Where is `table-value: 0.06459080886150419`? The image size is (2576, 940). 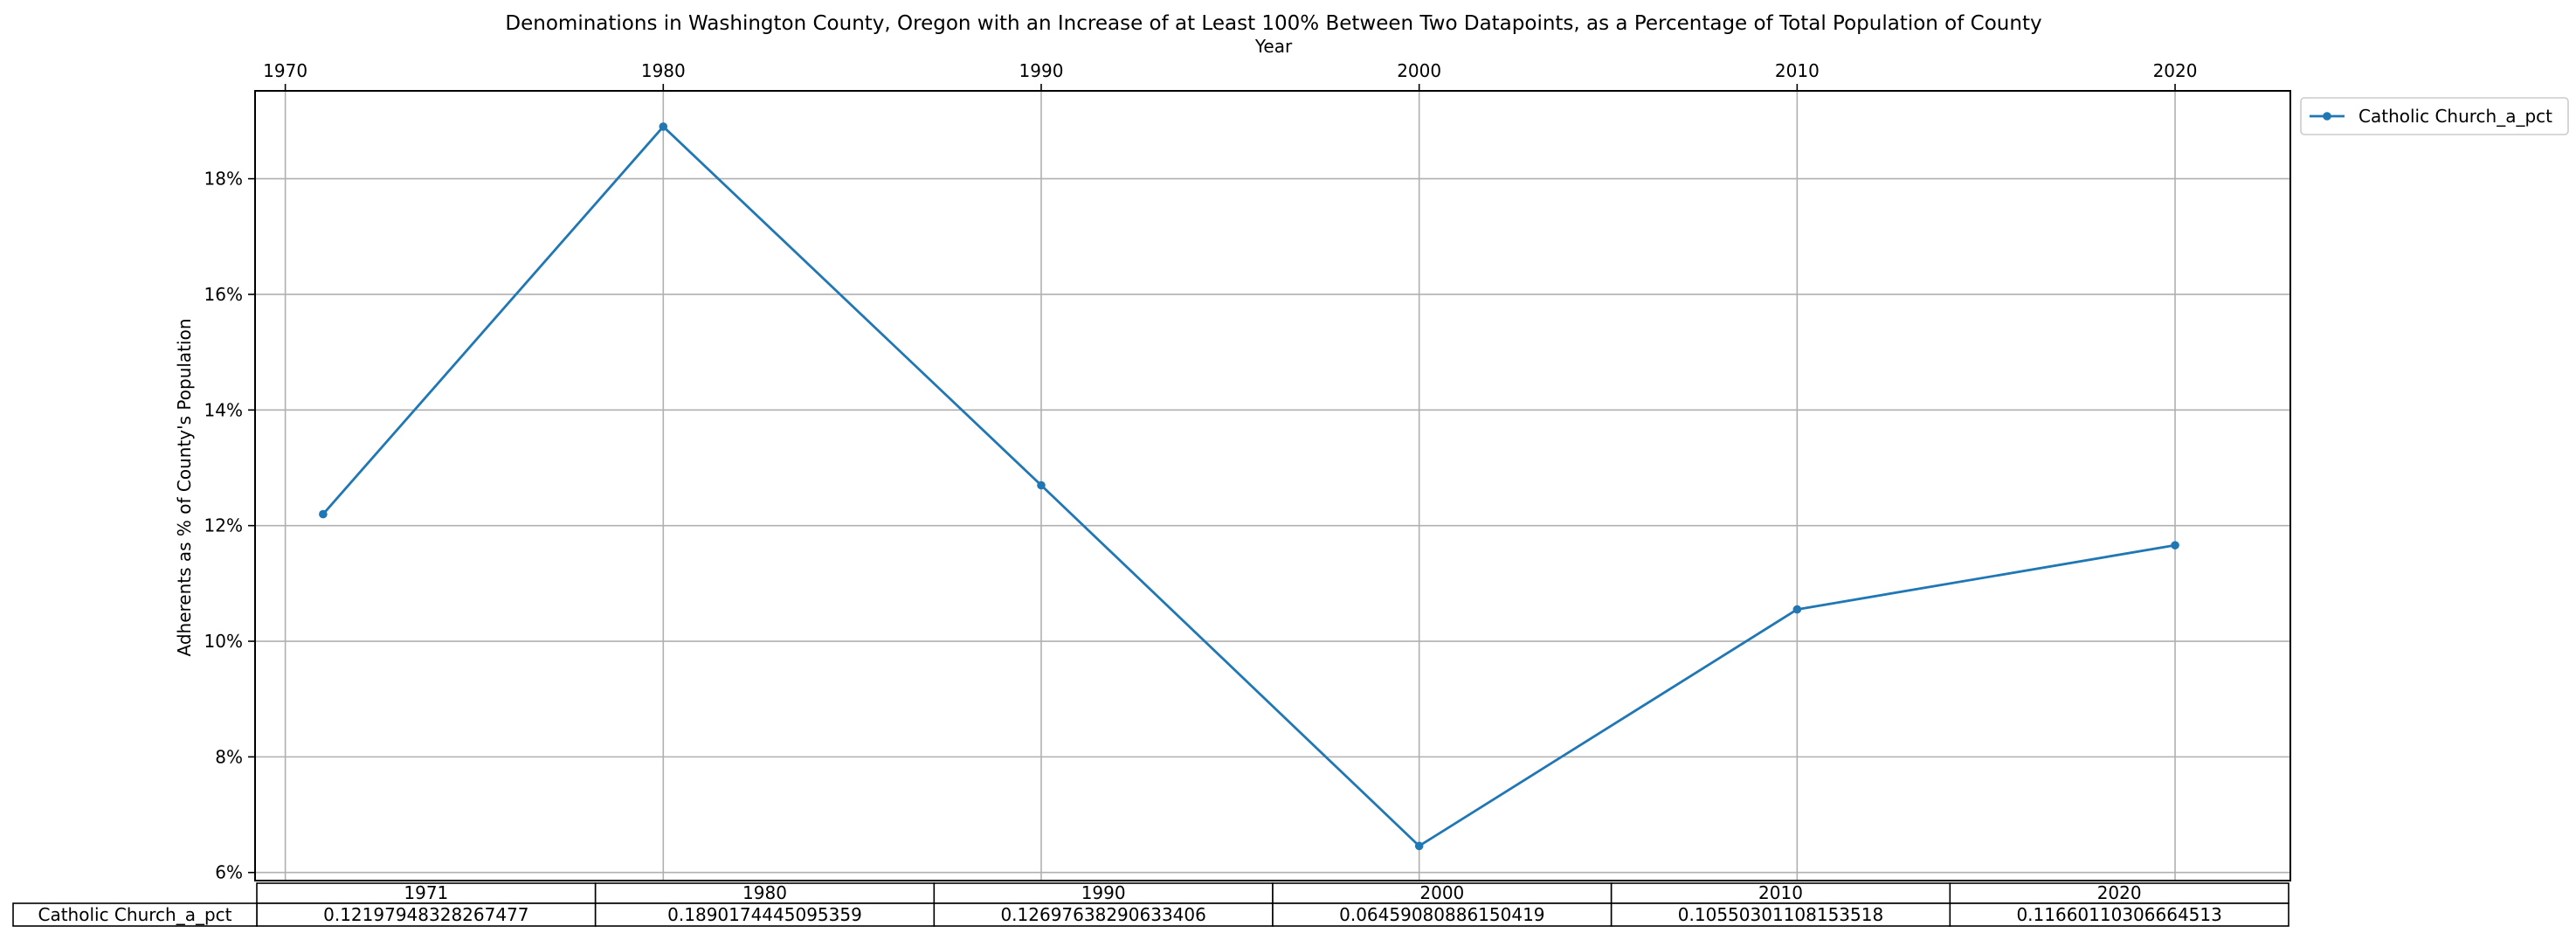
table-value: 0.06459080886150419 is located at coordinates (1441, 915).